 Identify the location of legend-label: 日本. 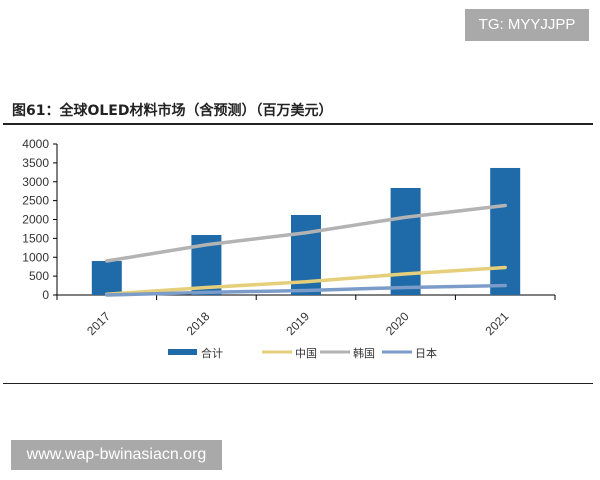
(426, 353).